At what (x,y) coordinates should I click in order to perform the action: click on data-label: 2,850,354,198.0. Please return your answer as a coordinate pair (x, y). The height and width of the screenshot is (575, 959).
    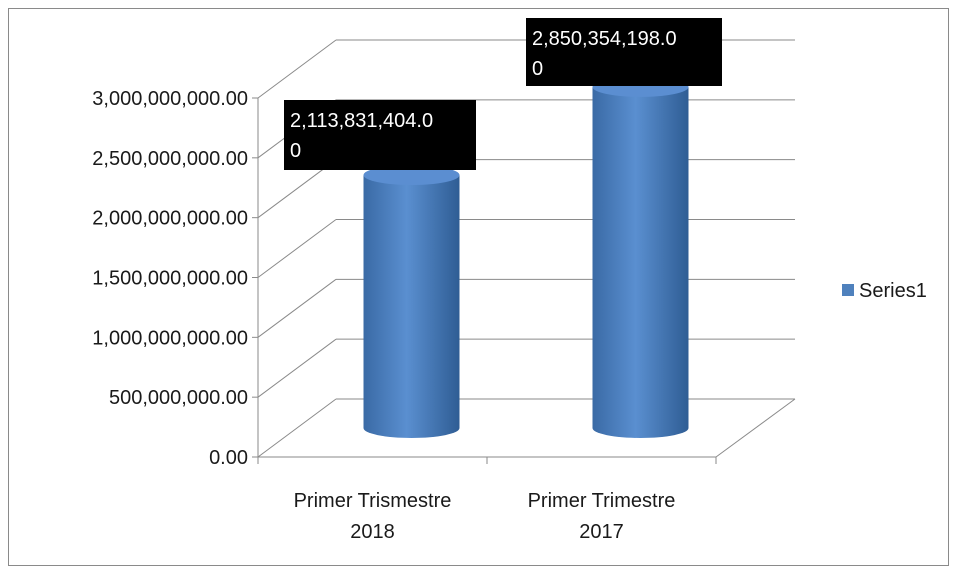
    Looking at the image, I should click on (604, 39).